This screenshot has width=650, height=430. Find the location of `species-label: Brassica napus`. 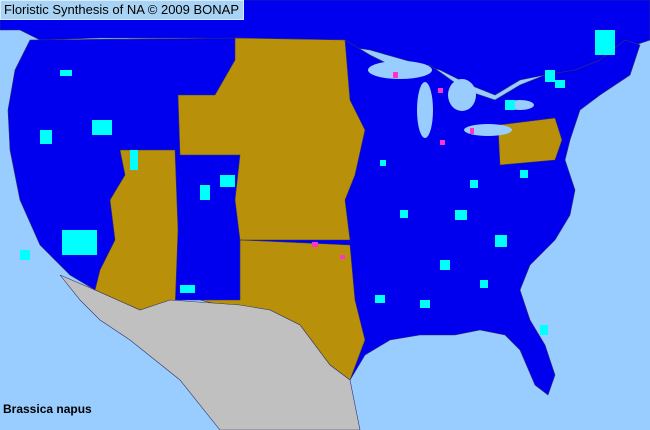

species-label: Brassica napus is located at coordinates (47, 409).